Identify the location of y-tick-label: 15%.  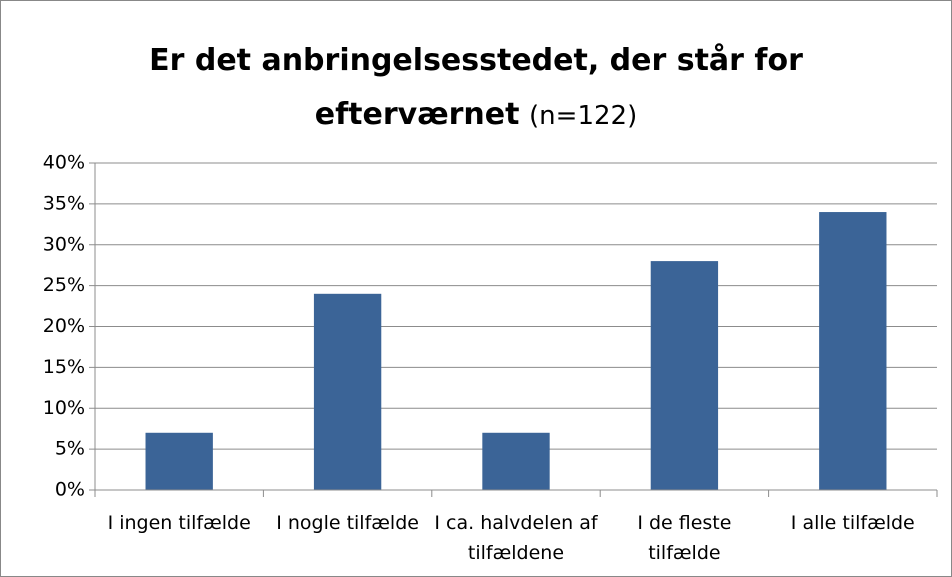
(64, 367).